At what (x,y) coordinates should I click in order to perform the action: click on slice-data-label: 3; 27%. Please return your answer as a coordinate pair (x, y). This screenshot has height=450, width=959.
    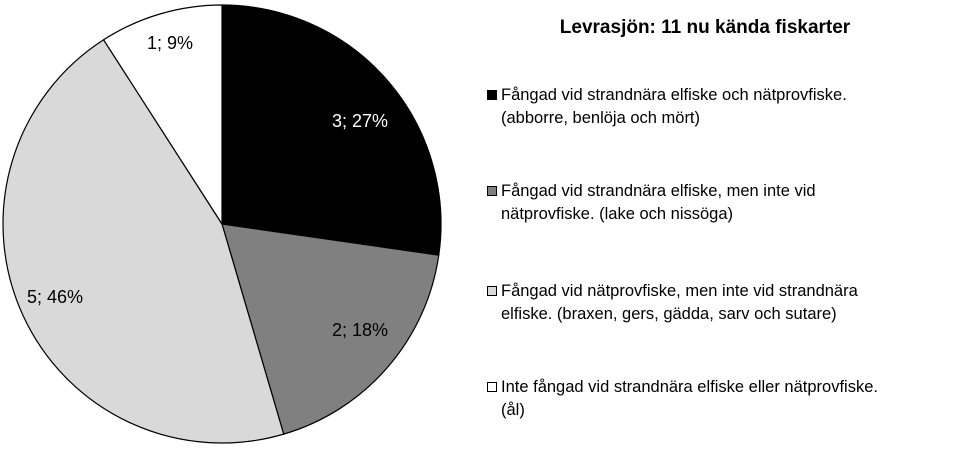
    Looking at the image, I should click on (360, 121).